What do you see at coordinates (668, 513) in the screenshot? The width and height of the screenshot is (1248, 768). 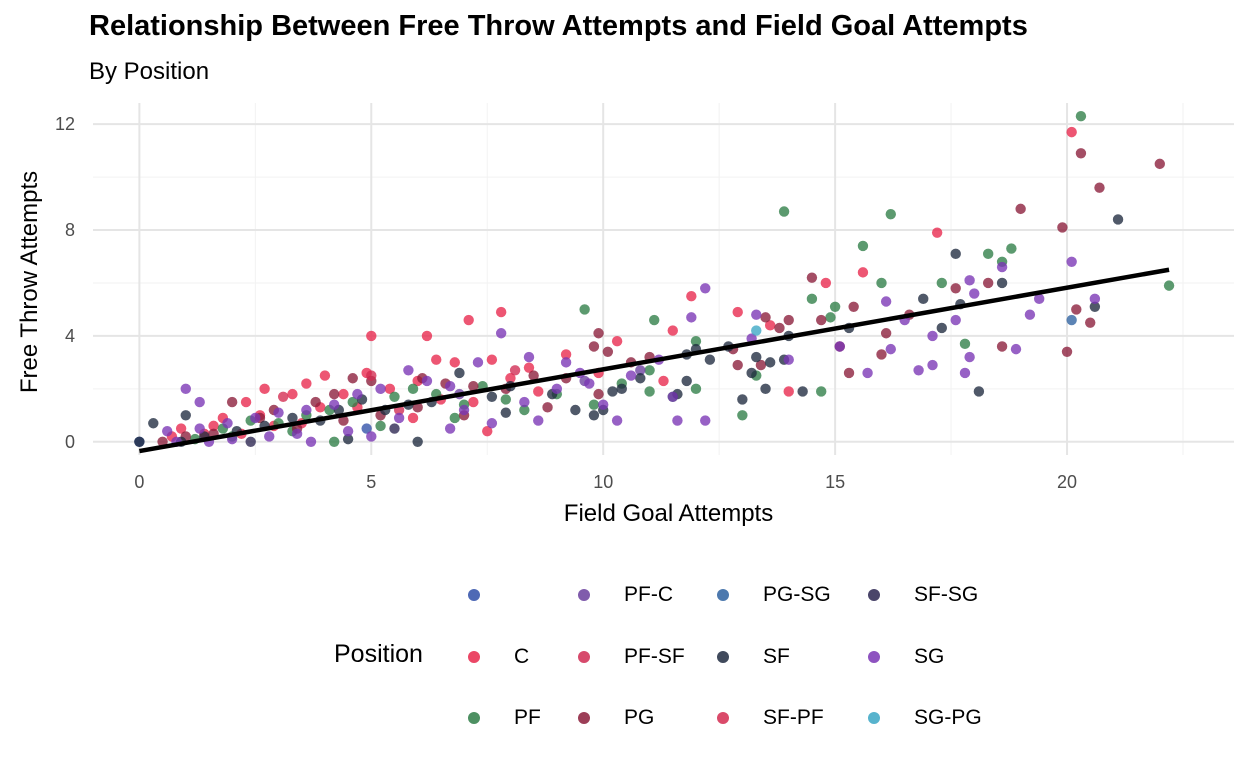 I see `x-axis-title: Field Goal Attempts` at bounding box center [668, 513].